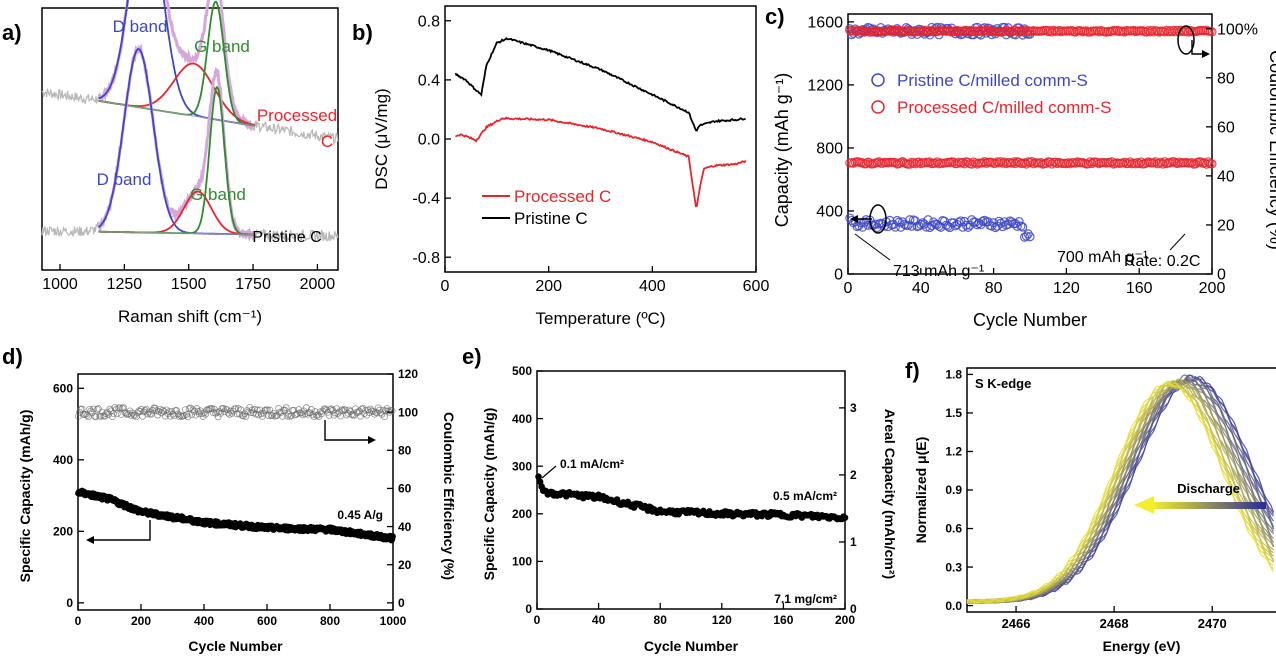  What do you see at coordinates (1004, 107) in the screenshot?
I see `legend-label: Processed C/milled comm-S` at bounding box center [1004, 107].